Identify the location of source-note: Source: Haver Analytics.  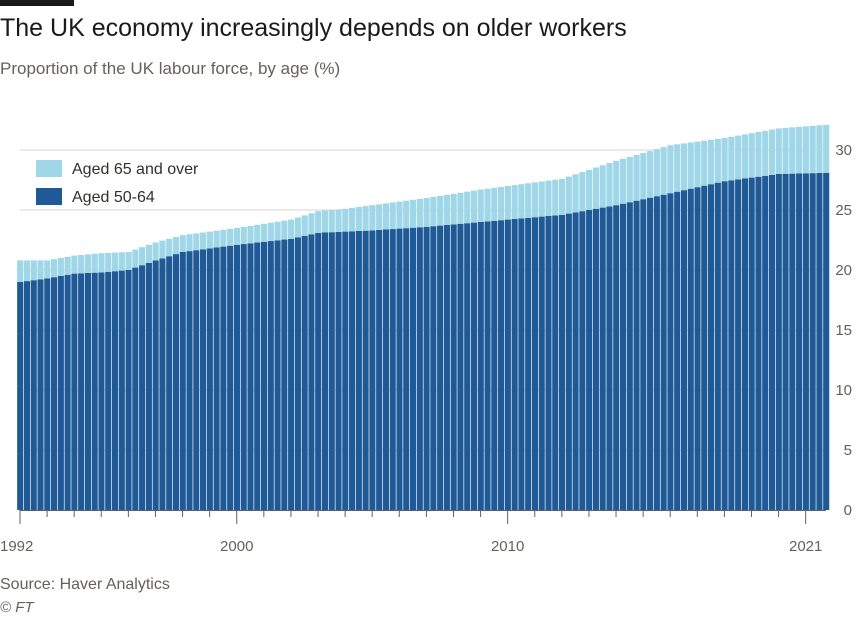
(85, 584).